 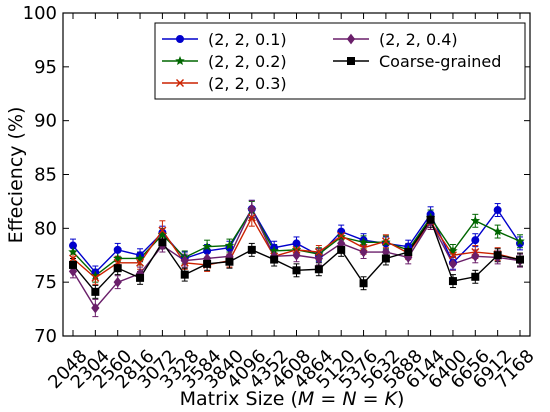 What do you see at coordinates (306, 399) in the screenshot?
I see `x-axis-label-var-m: M` at bounding box center [306, 399].